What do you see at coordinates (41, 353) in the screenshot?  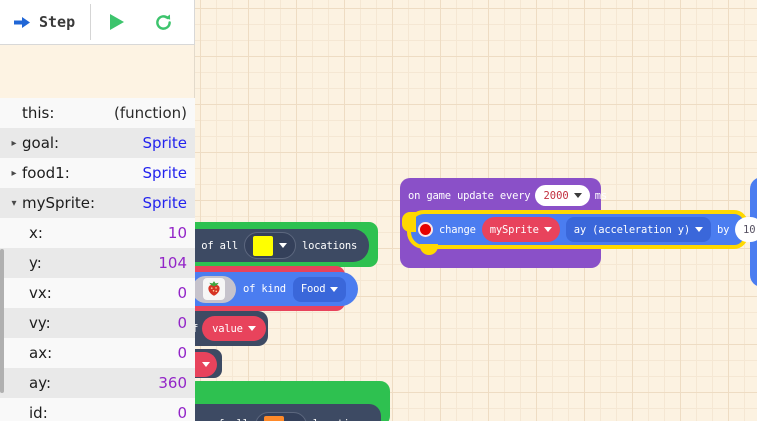 I see `variable-name: ax:` at bounding box center [41, 353].